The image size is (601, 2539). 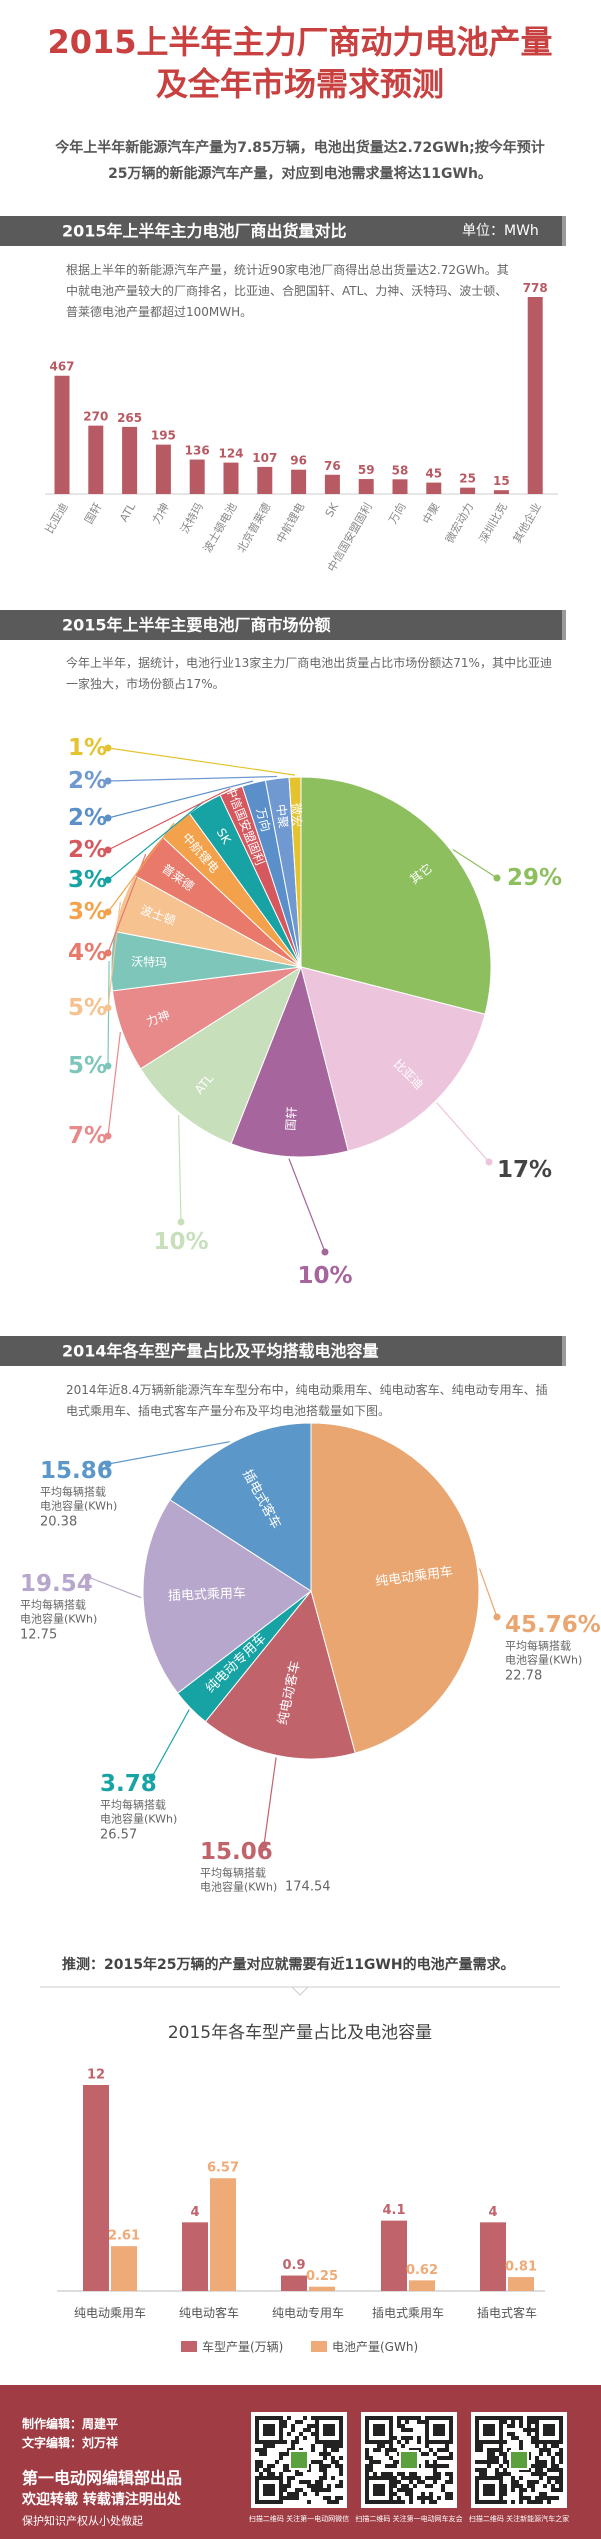 What do you see at coordinates (228, 1410) in the screenshot?
I see `description: 电式乘用车、插电式客车产量分布及平均电池搭载量如下图。` at bounding box center [228, 1410].